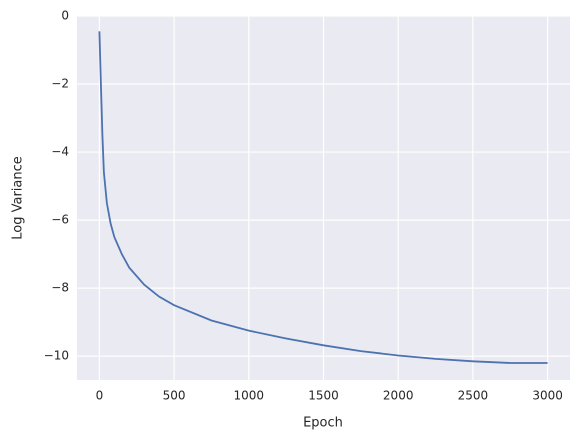  What do you see at coordinates (547, 396) in the screenshot?
I see `x-tick-label: 3000` at bounding box center [547, 396].